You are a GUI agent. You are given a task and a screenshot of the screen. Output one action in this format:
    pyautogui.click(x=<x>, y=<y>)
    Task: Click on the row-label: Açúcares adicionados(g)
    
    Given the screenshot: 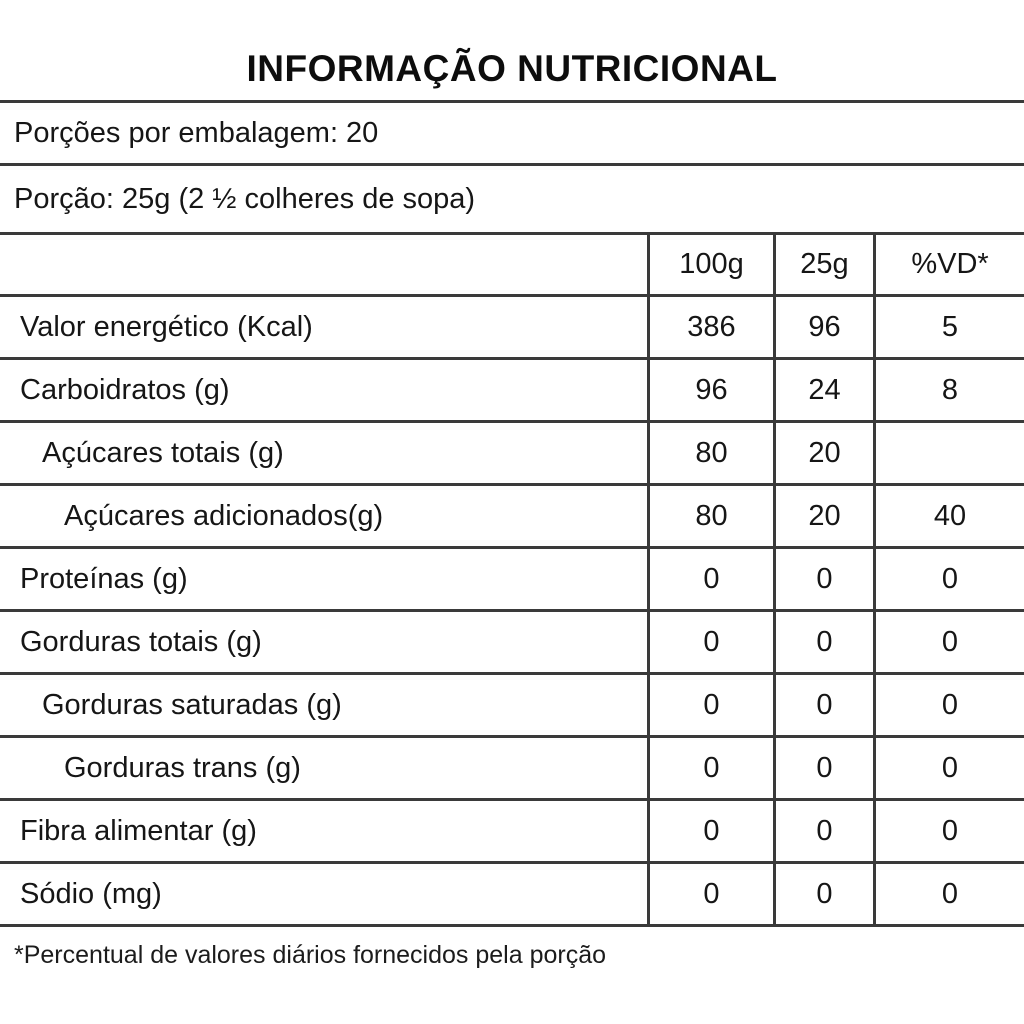 What is the action you would take?
    pyautogui.click(x=224, y=515)
    